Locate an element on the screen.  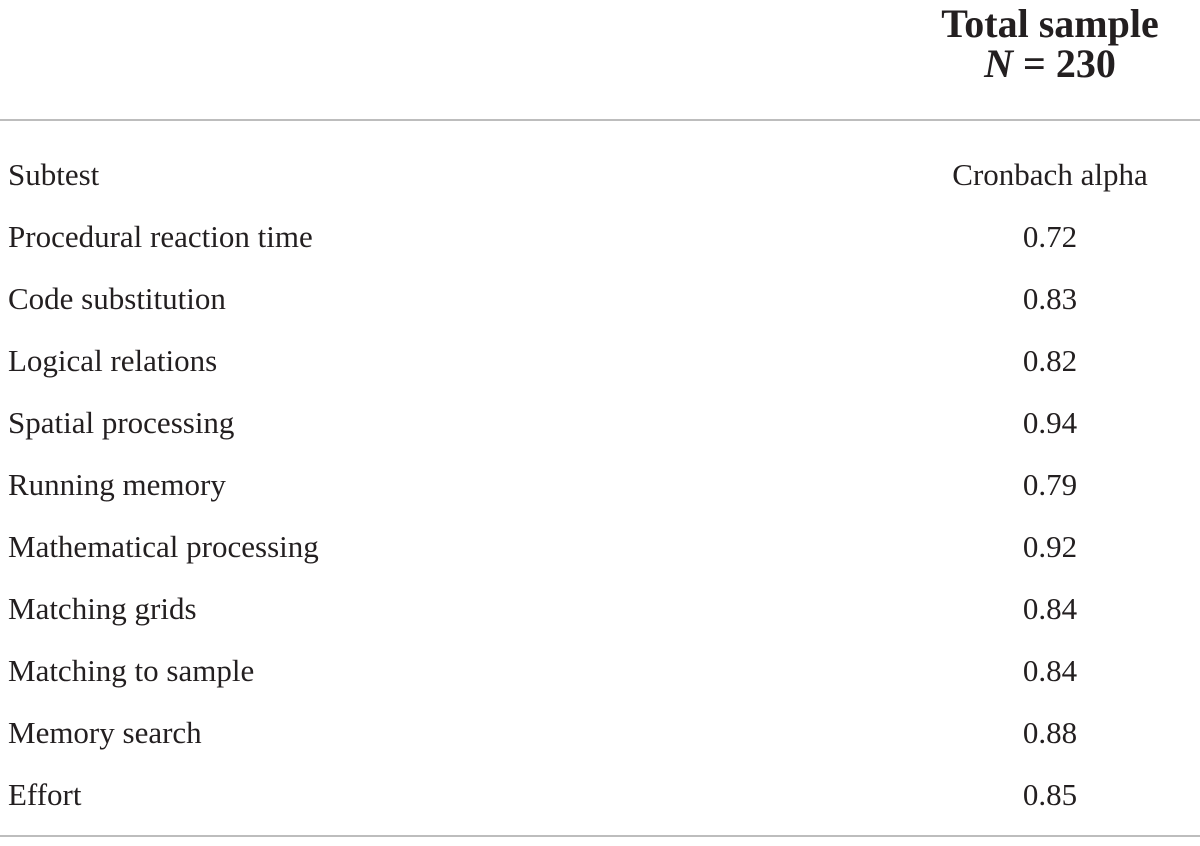
table-row: Memory search 0.88 is located at coordinates (600, 733).